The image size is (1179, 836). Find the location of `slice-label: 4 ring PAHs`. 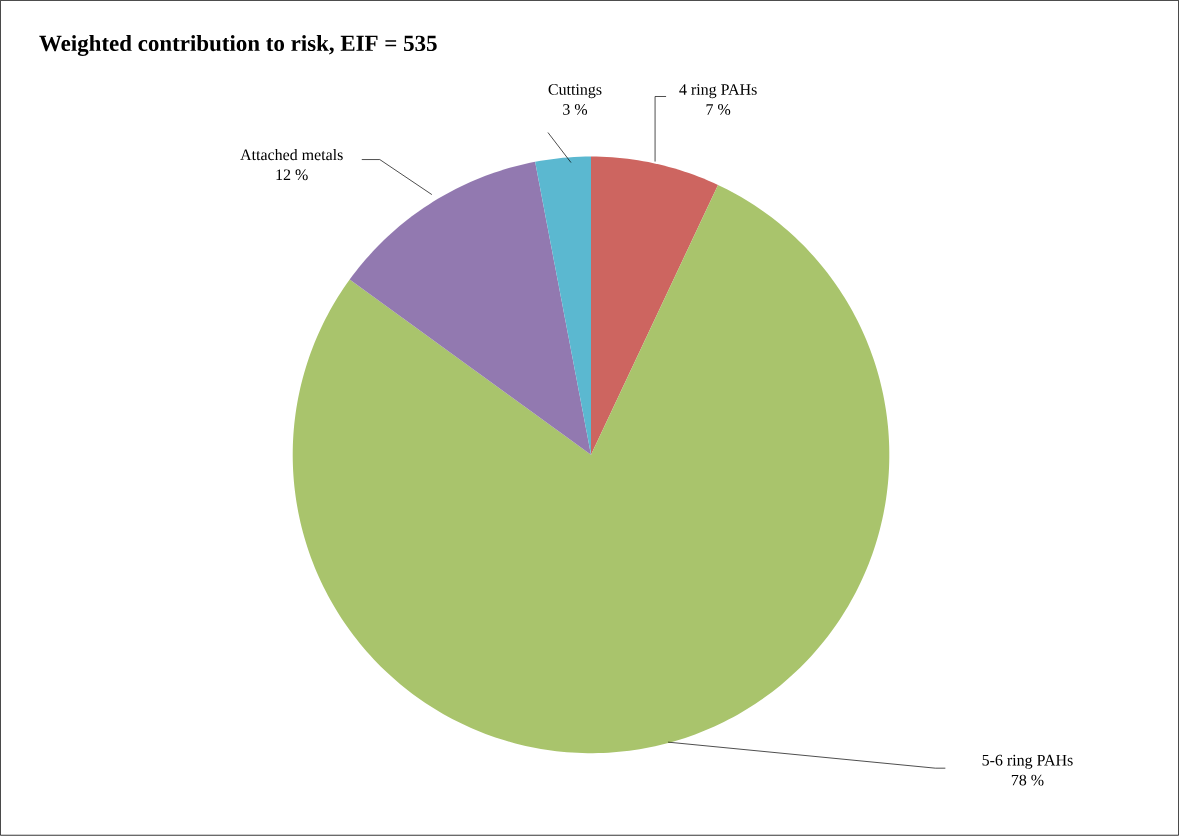

slice-label: 4 ring PAHs is located at coordinates (718, 91).